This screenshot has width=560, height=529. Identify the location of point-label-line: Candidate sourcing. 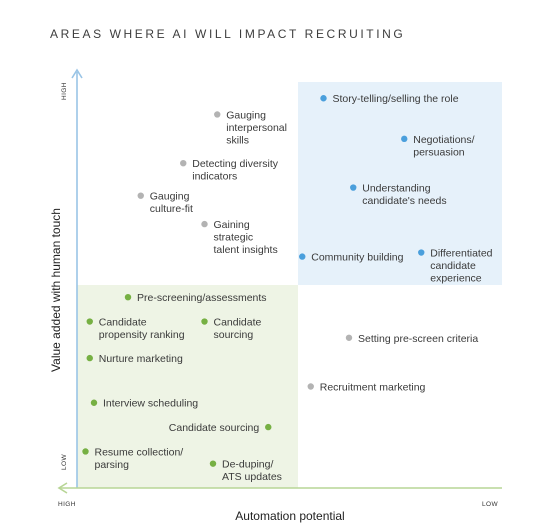
(214, 428).